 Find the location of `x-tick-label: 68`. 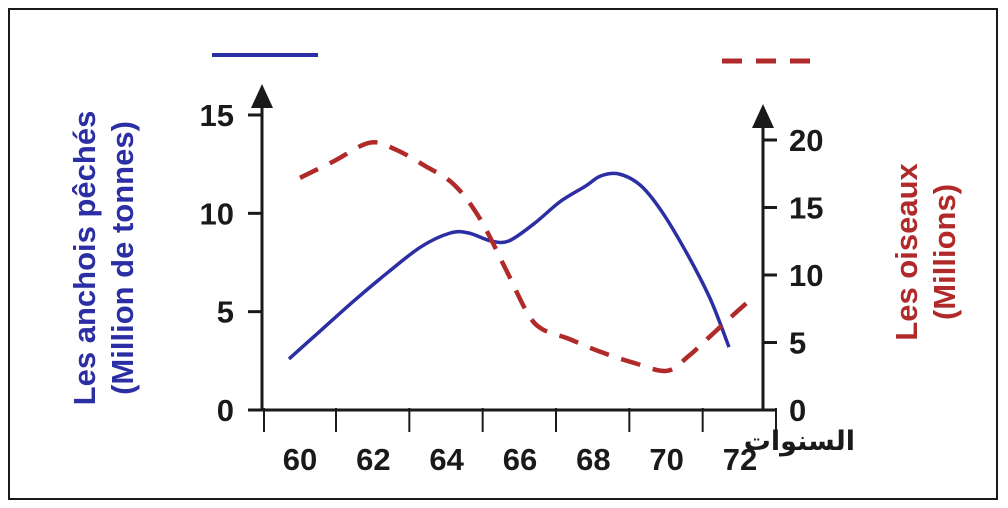

x-tick-label: 68 is located at coordinates (593, 459).